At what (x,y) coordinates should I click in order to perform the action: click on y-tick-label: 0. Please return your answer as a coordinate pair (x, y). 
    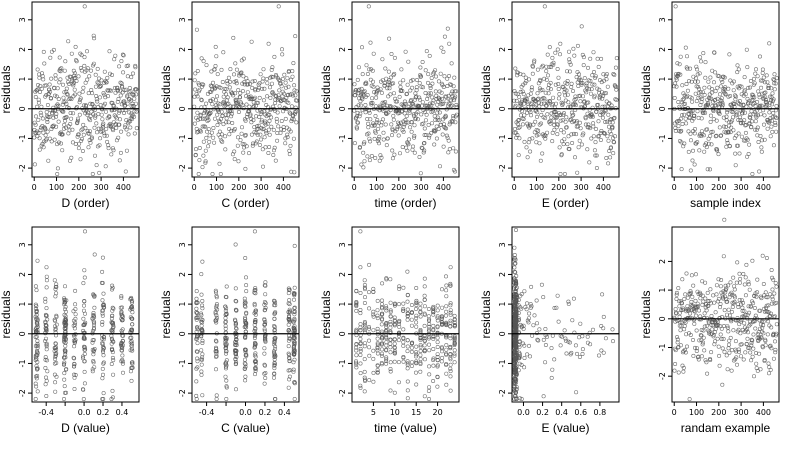
    Looking at the image, I should click on (502, 108).